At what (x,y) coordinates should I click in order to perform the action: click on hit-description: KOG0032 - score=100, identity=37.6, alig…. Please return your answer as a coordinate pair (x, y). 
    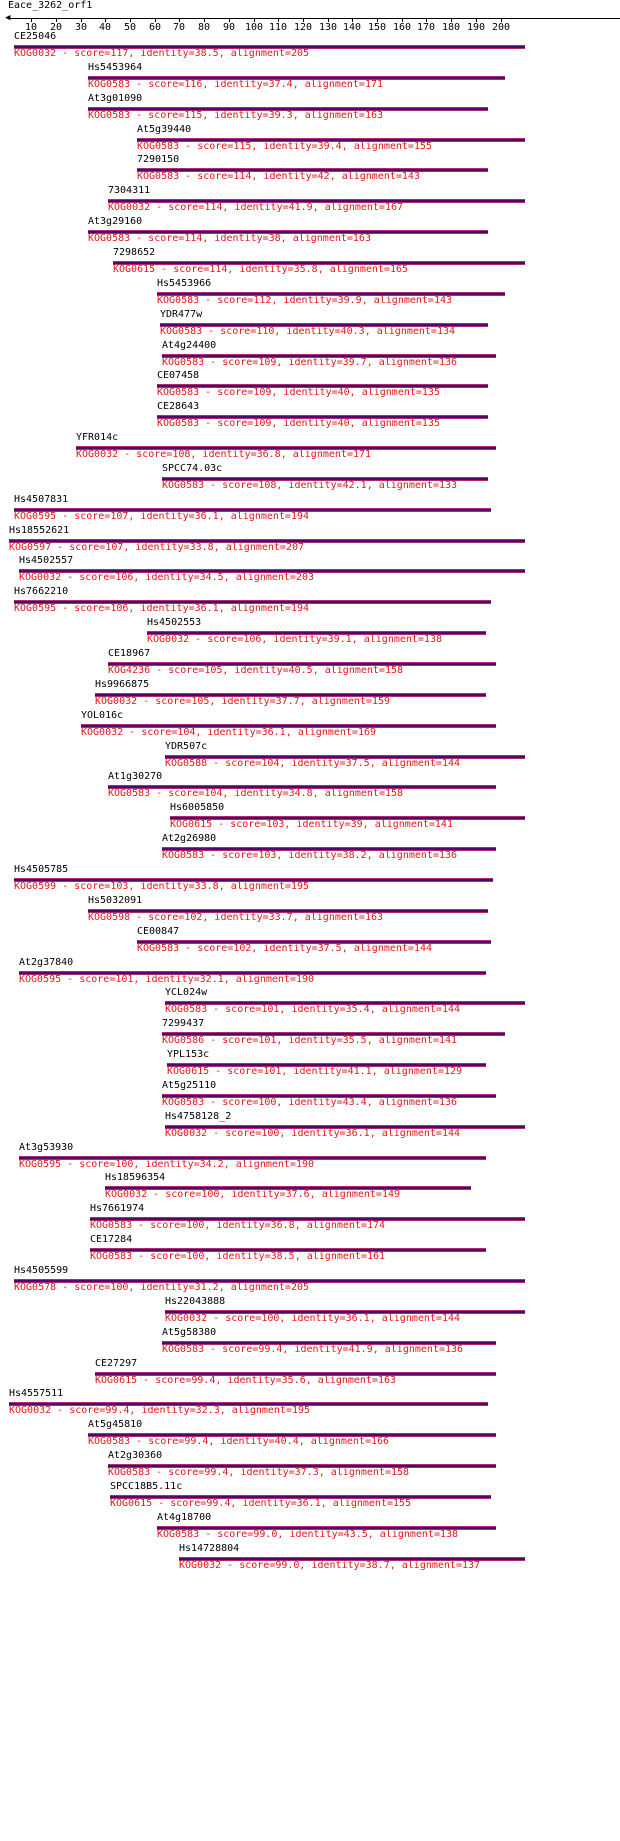
    Looking at the image, I should click on (253, 1194).